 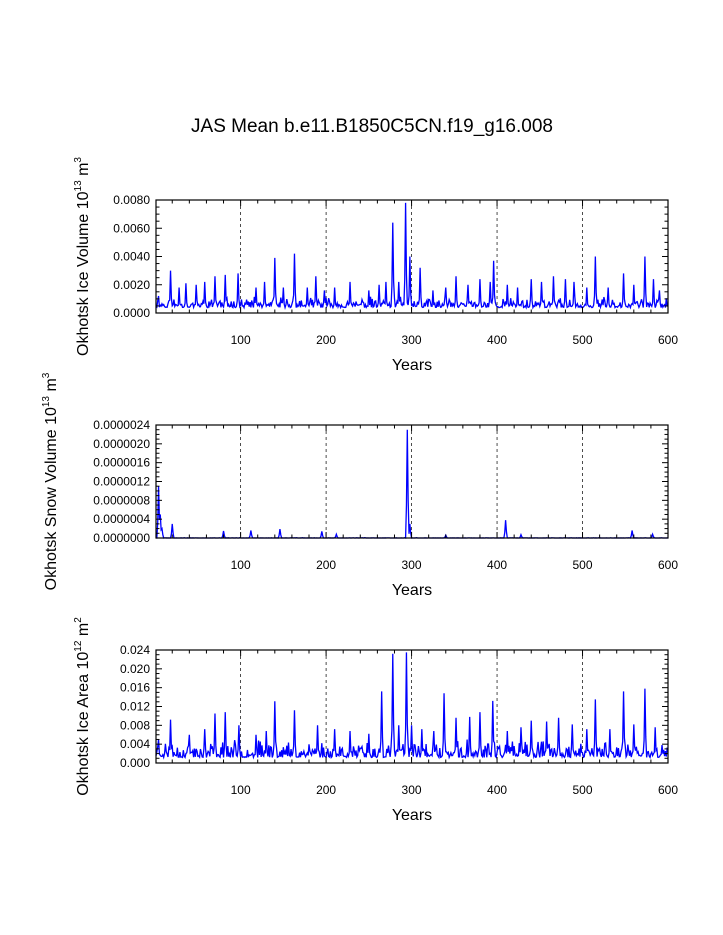 I want to click on y-axis-title: Okhotsk Snow Volume 1013 m3, so click(x=50, y=481).